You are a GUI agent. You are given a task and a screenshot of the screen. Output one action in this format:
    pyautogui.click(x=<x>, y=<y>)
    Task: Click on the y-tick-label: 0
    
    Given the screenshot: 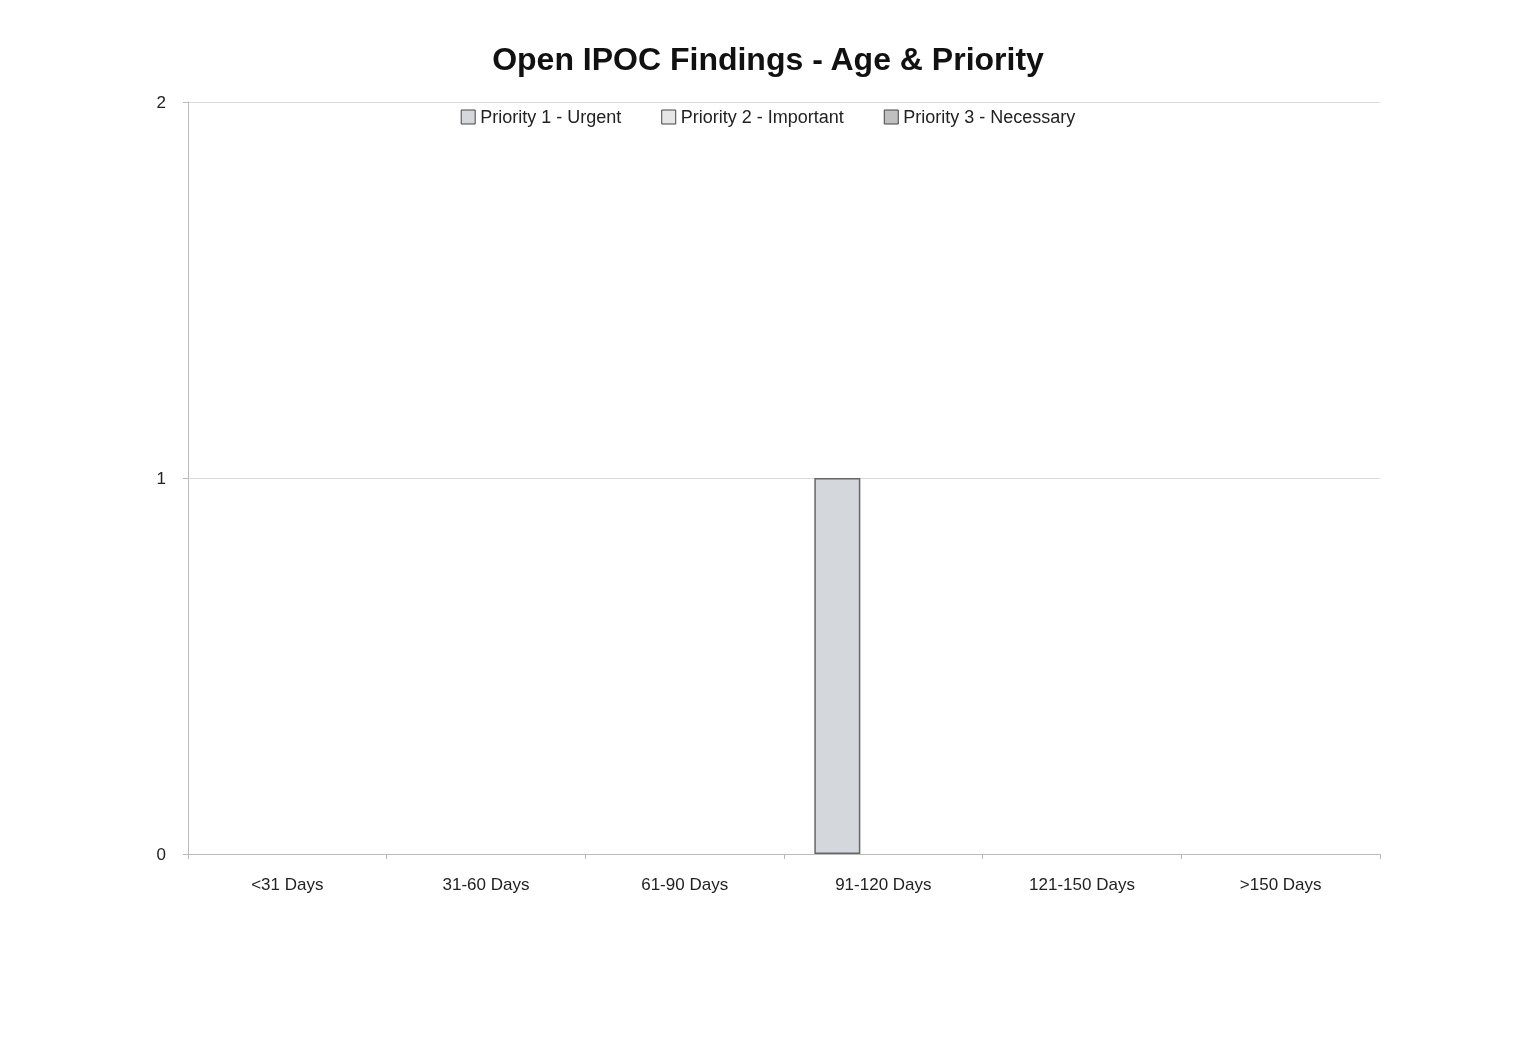 What is the action you would take?
    pyautogui.click(x=161, y=854)
    